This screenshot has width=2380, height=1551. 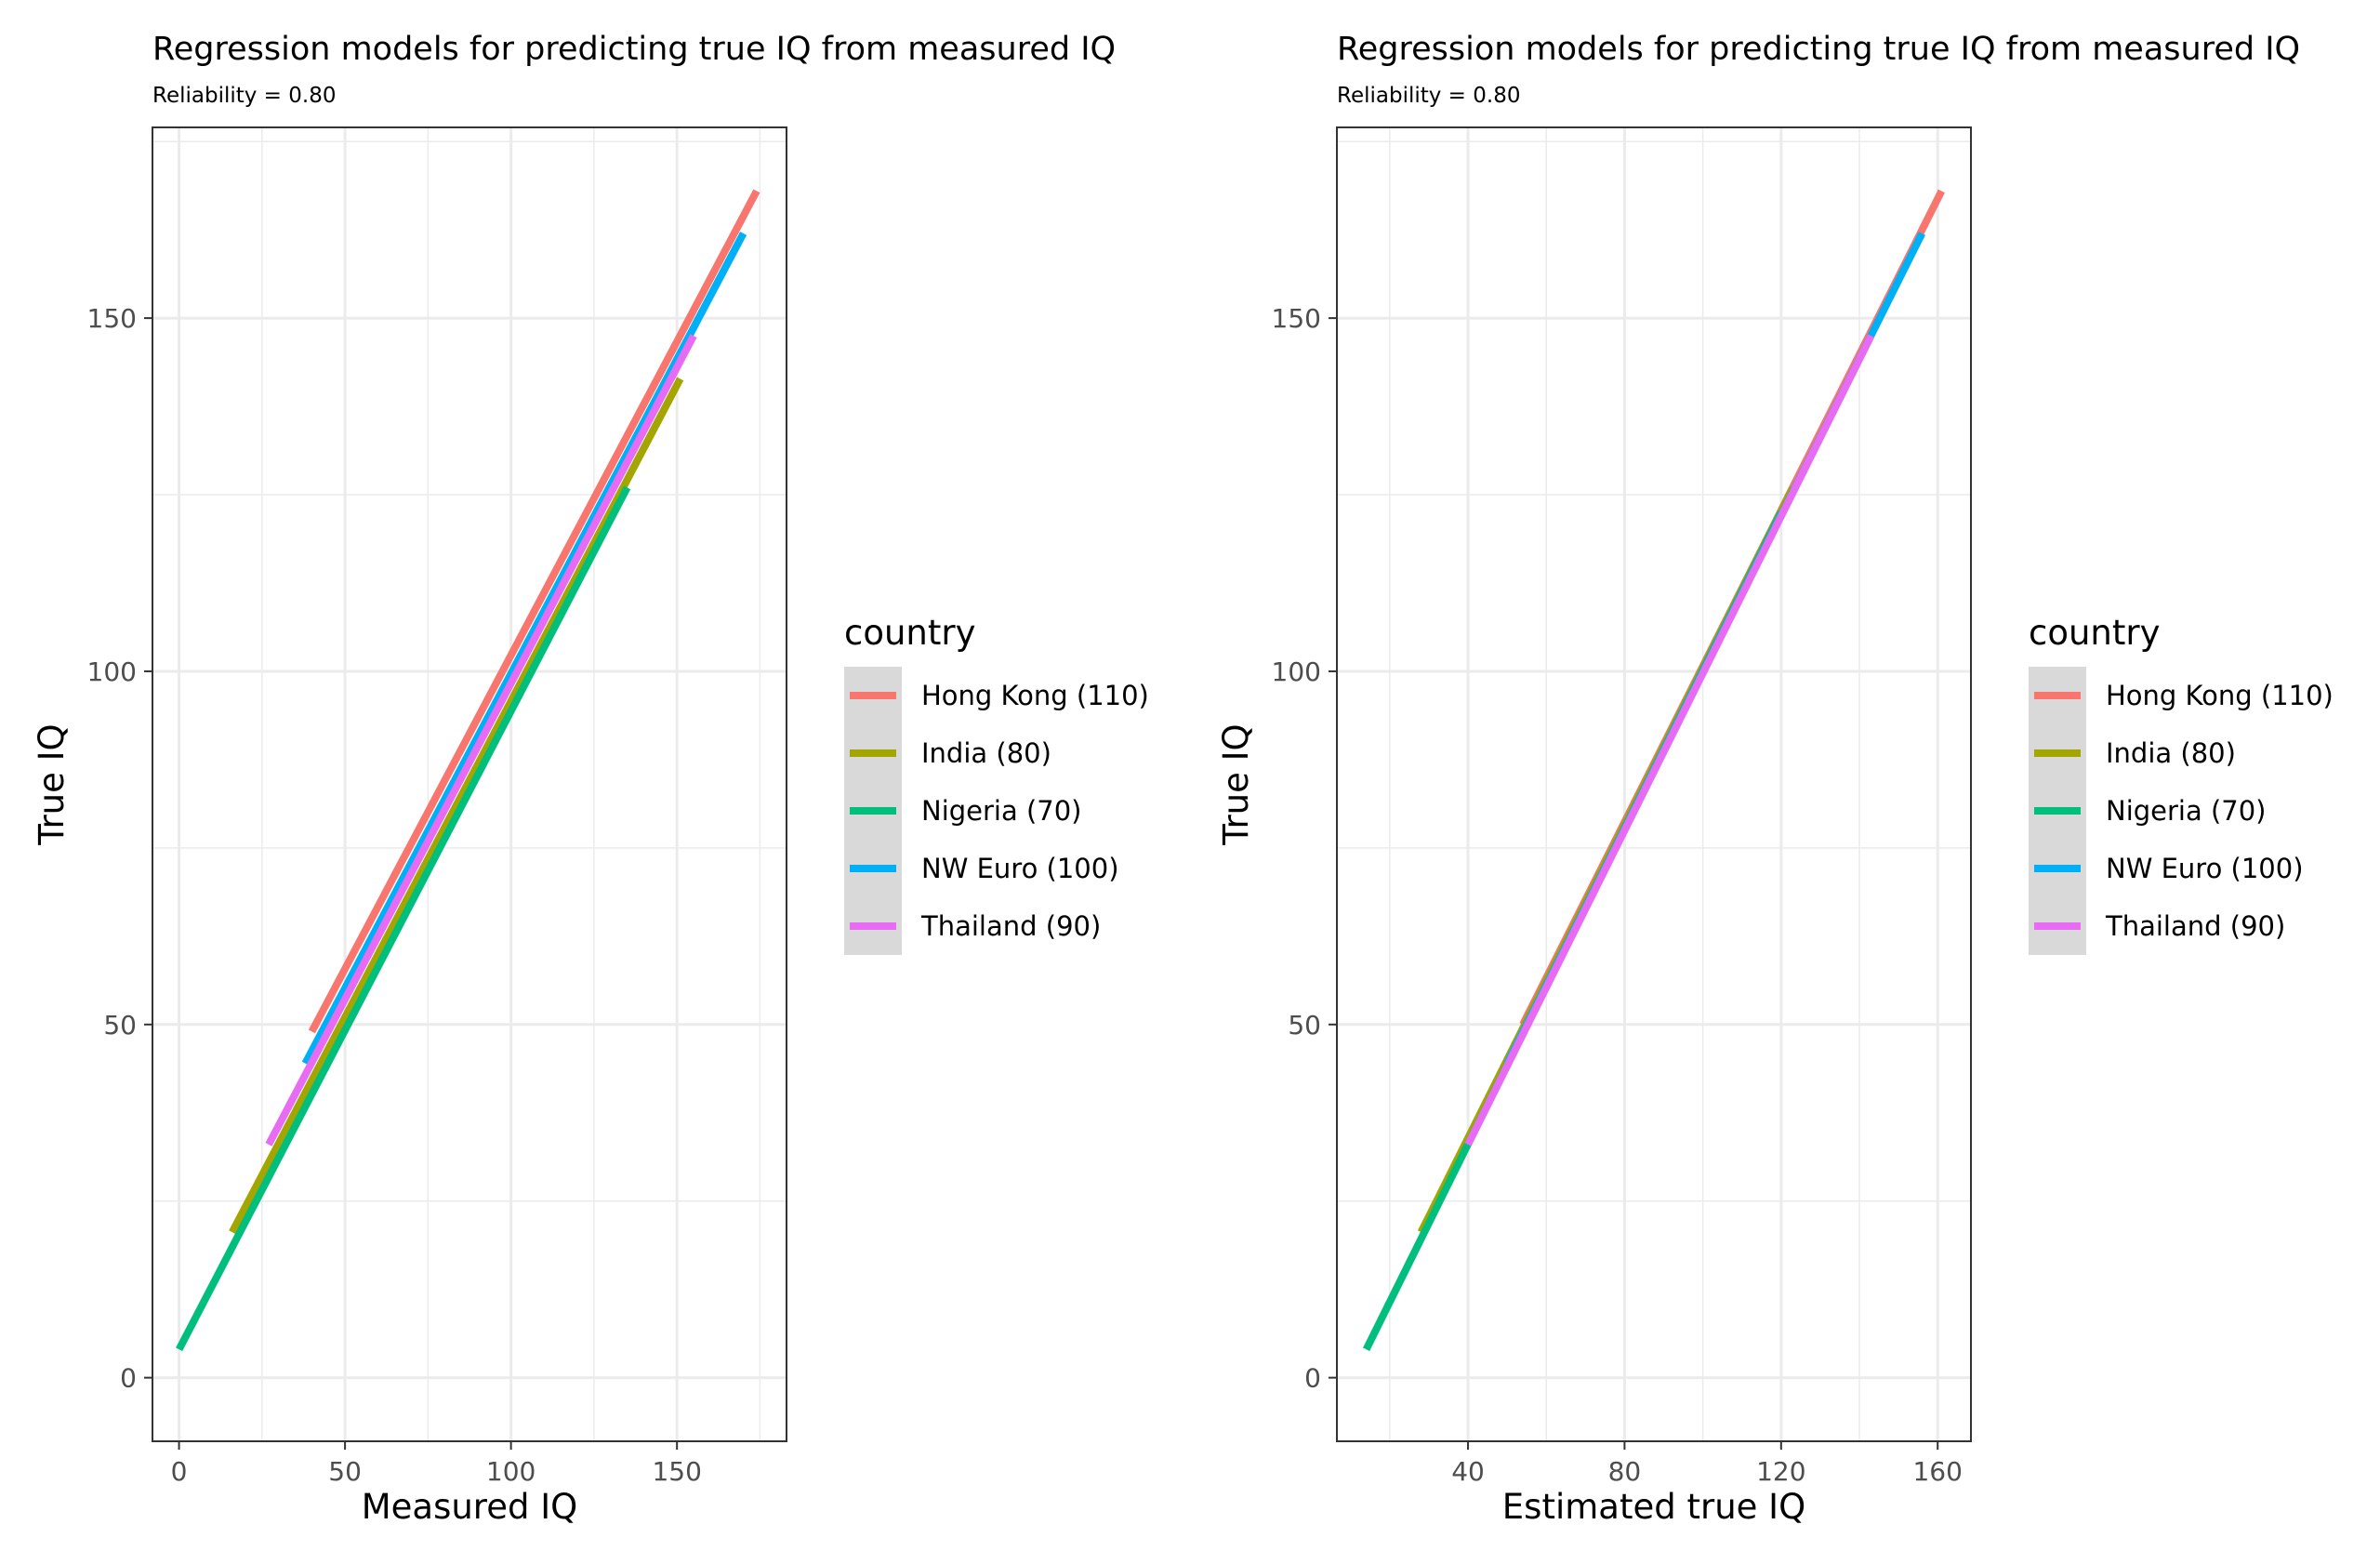 What do you see at coordinates (511, 1471) in the screenshot?
I see `panel-1-x-tick-label: 100` at bounding box center [511, 1471].